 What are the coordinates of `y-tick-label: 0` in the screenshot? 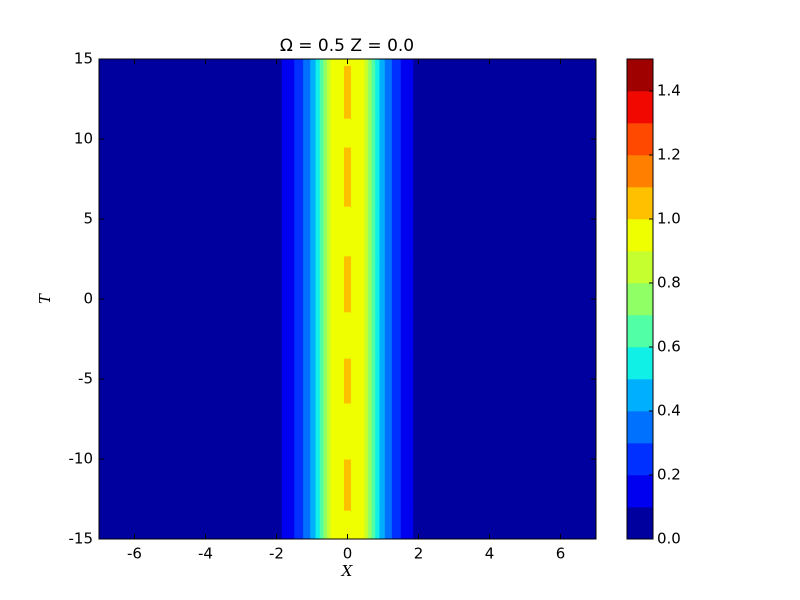 It's located at (88, 299).